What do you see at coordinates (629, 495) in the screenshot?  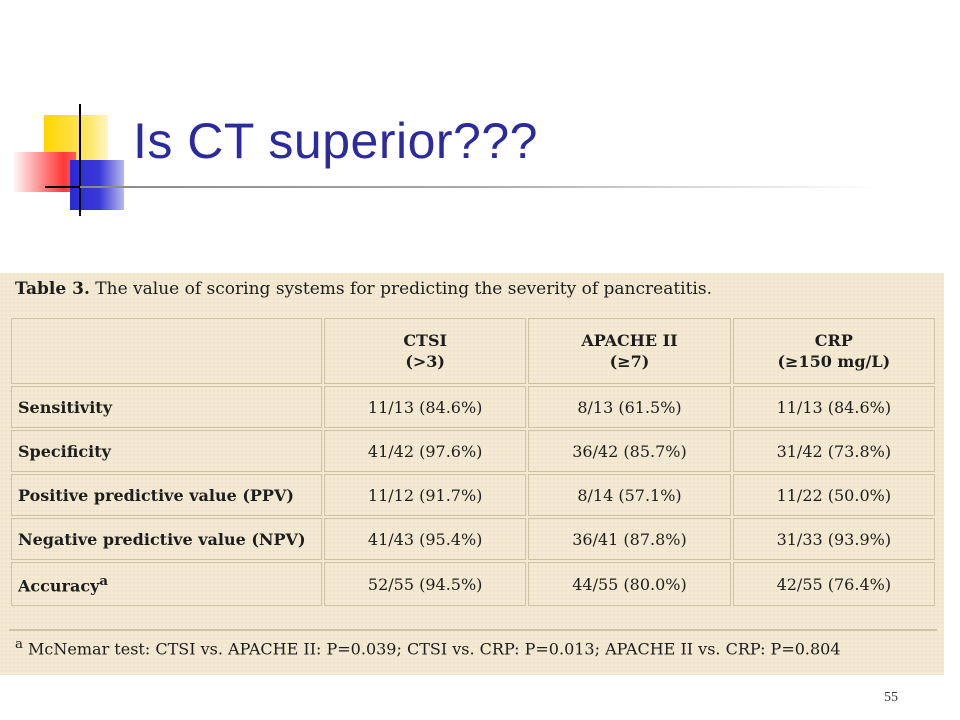 I see `table-cell: 8/14 (57.1%)` at bounding box center [629, 495].